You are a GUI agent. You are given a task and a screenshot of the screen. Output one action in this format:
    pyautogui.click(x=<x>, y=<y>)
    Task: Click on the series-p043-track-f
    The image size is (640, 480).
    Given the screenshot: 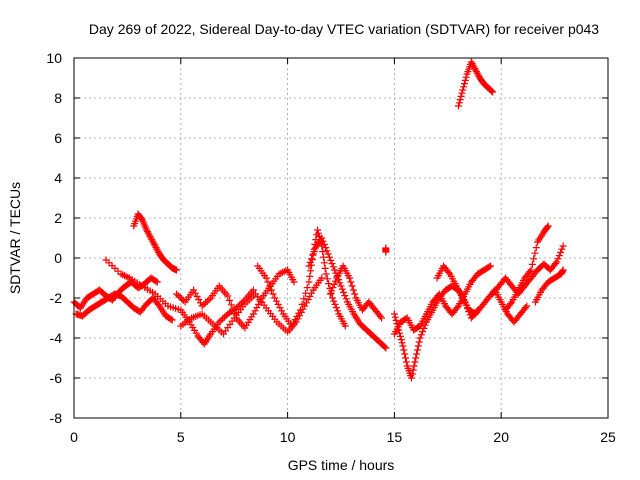 What is the action you would take?
    pyautogui.click(x=251, y=306)
    